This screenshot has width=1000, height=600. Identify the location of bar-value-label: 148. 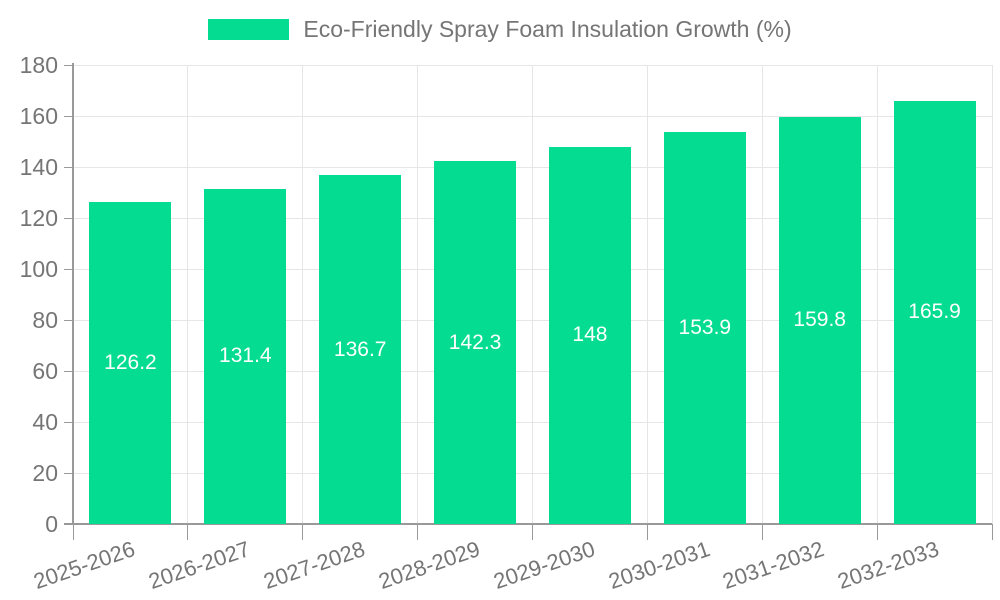
(590, 335).